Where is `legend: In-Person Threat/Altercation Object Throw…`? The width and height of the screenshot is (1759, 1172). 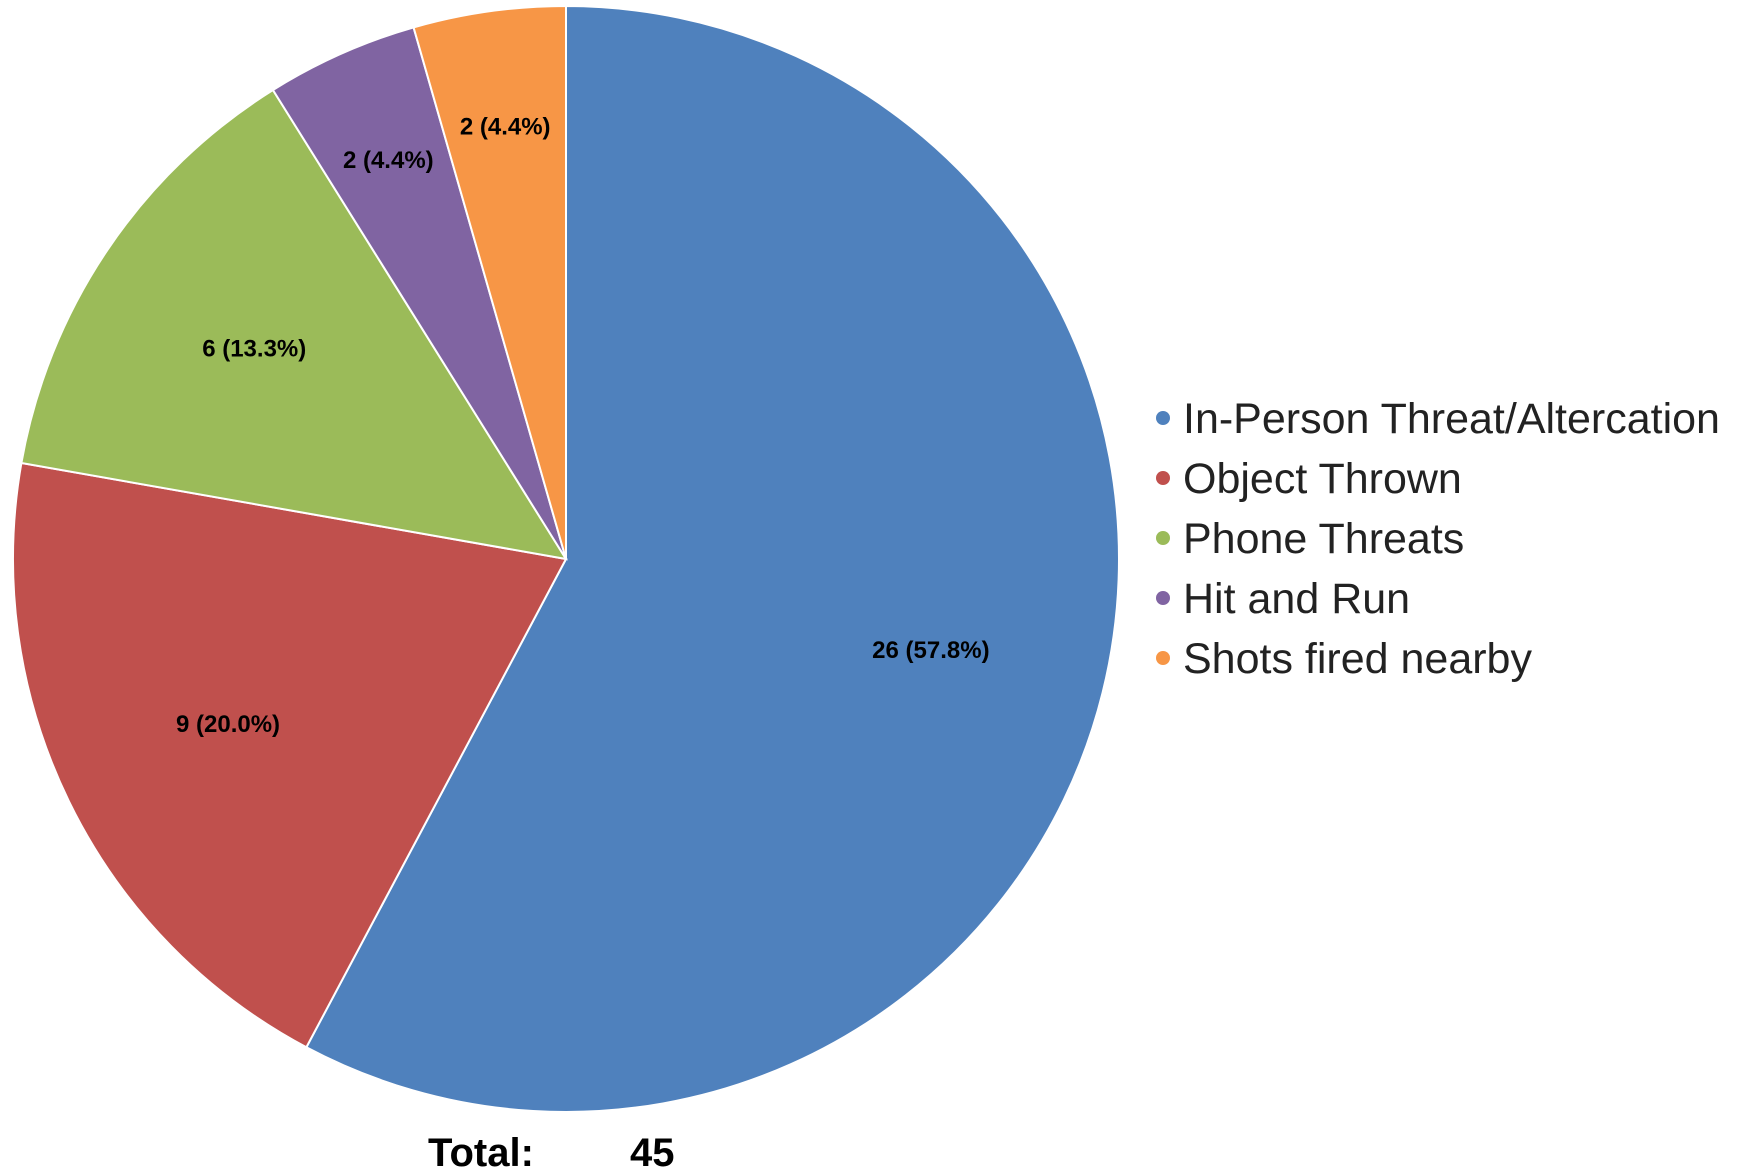 legend: In-Person Threat/Altercation Object Throw… is located at coordinates (1438, 539).